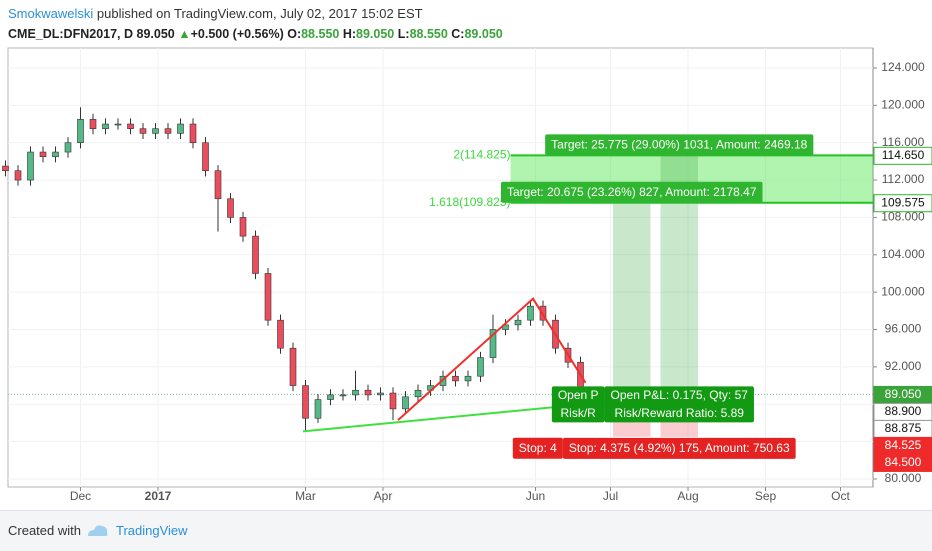  What do you see at coordinates (305, 496) in the screenshot?
I see `x-tick-label: Mar` at bounding box center [305, 496].